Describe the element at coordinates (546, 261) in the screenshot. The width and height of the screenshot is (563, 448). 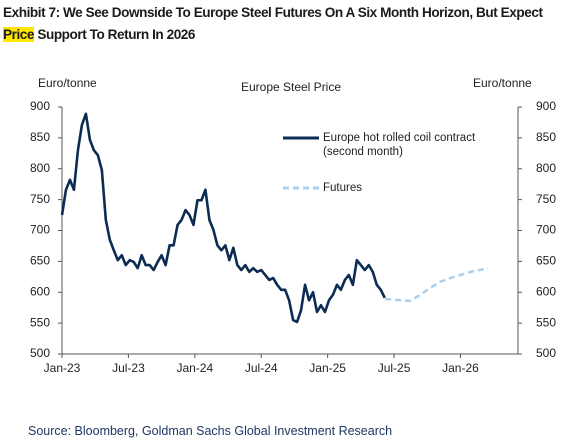
I see `y2-tick-label: 650` at that location.